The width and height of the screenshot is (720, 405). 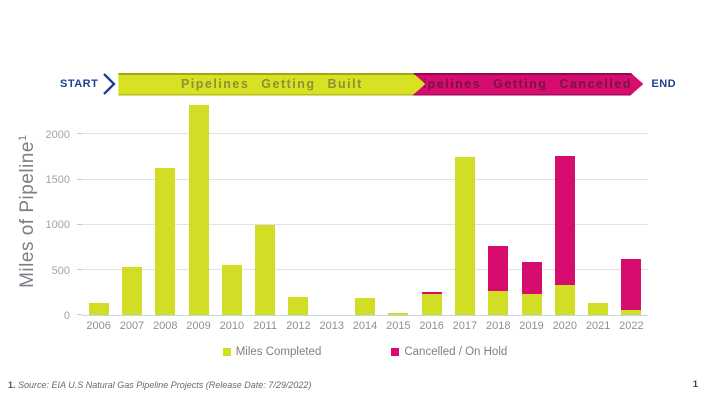 What do you see at coordinates (631, 312) in the screenshot?
I see `bar-completed-2022` at bounding box center [631, 312].